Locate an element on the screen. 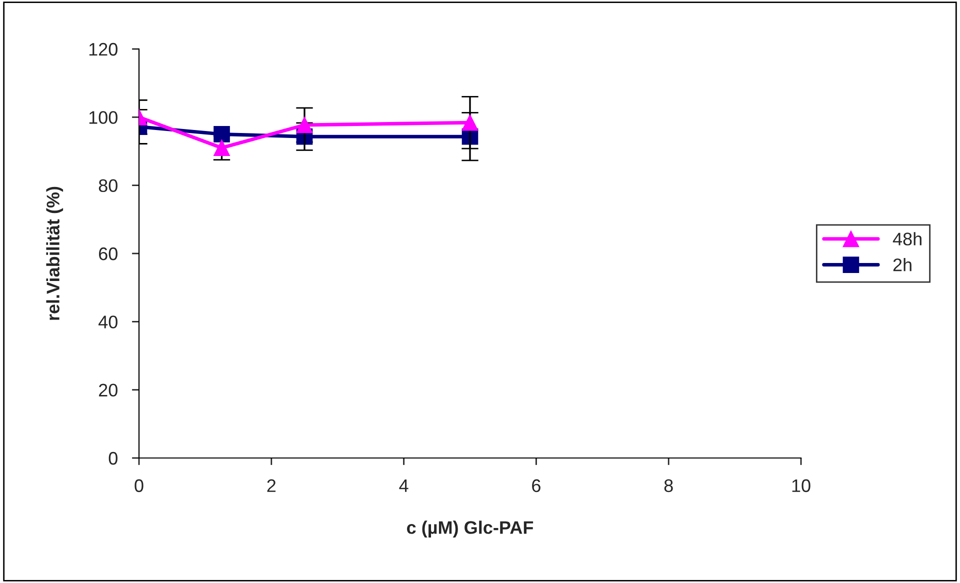 The image size is (960, 583). x-tick-label: 0 is located at coordinates (139, 485).